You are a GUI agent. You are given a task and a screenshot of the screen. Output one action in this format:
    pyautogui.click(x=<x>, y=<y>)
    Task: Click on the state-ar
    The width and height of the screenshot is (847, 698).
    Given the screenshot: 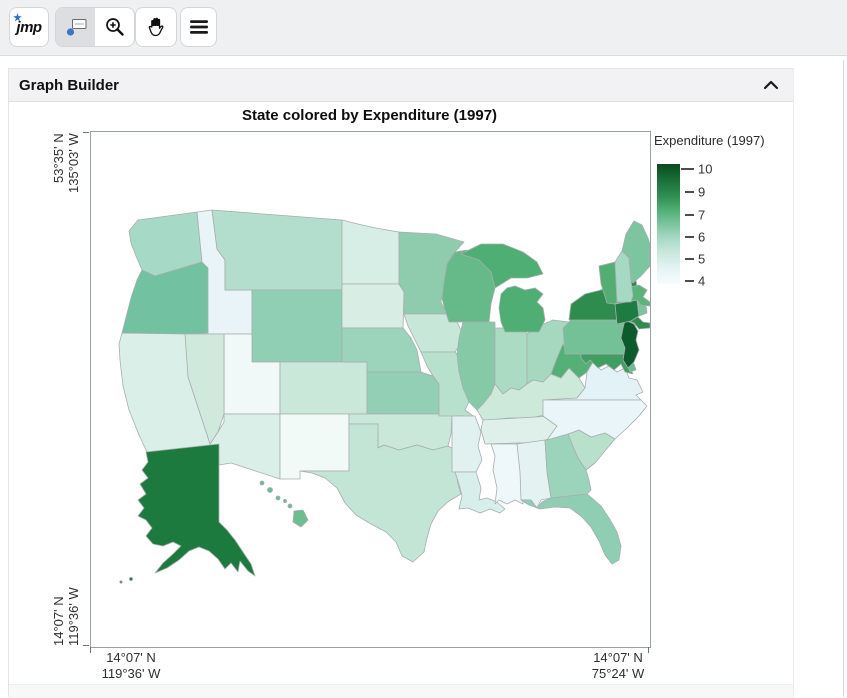 What is the action you would take?
    pyautogui.click(x=467, y=444)
    